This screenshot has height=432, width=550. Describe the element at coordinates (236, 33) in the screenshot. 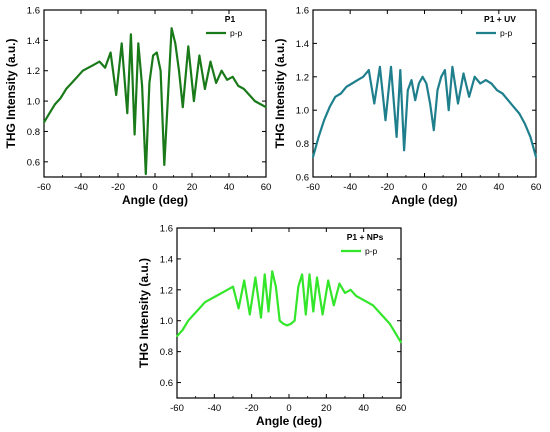

I see `legend-entry: p-p` at that location.